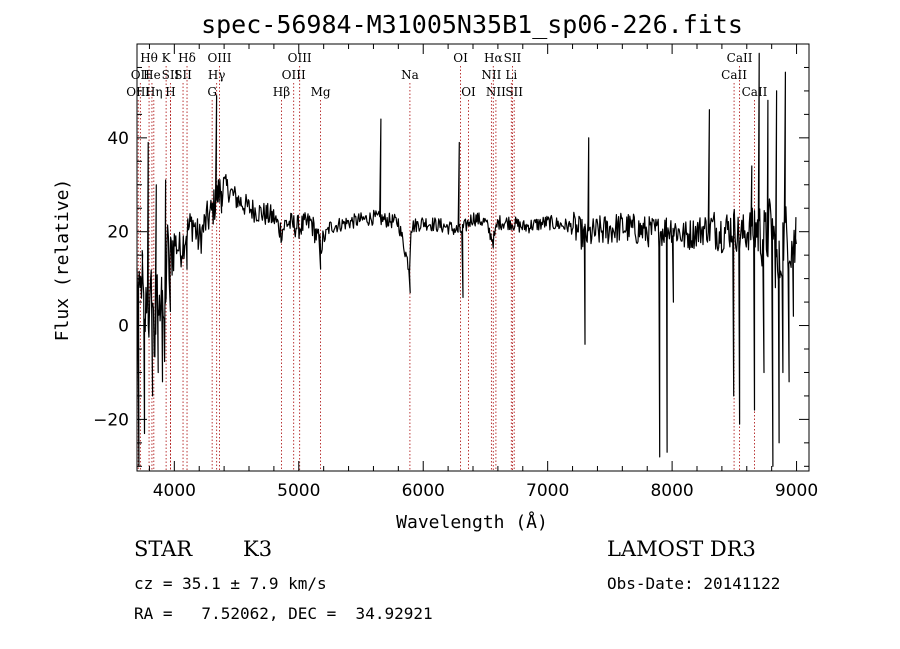  I want to click on spectral-line-label: He, so click(152, 75).